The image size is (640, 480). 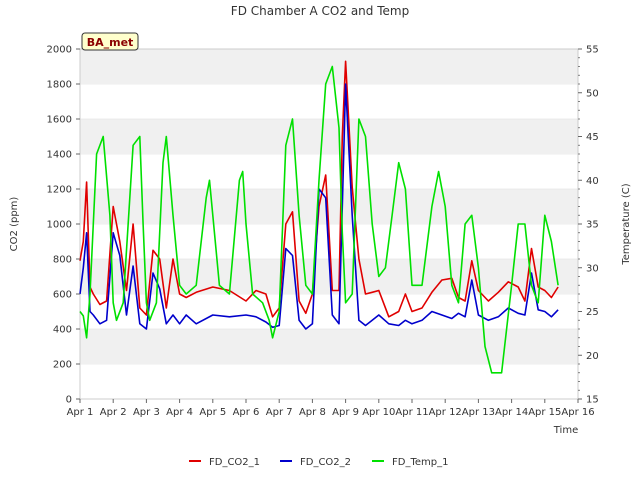 What do you see at coordinates (420, 462) in the screenshot?
I see `legend-label-fd-temp-1: FD_Temp_1` at bounding box center [420, 462].